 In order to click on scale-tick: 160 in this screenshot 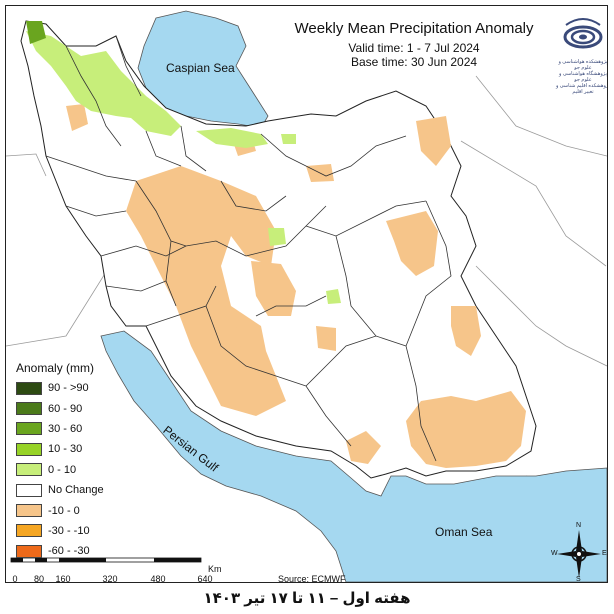, I will do `click(63, 578)`.